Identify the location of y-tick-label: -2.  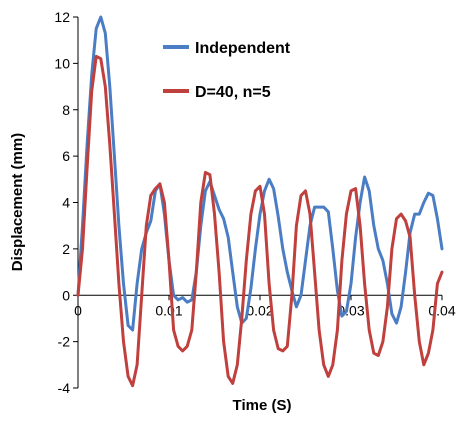
(64, 342).